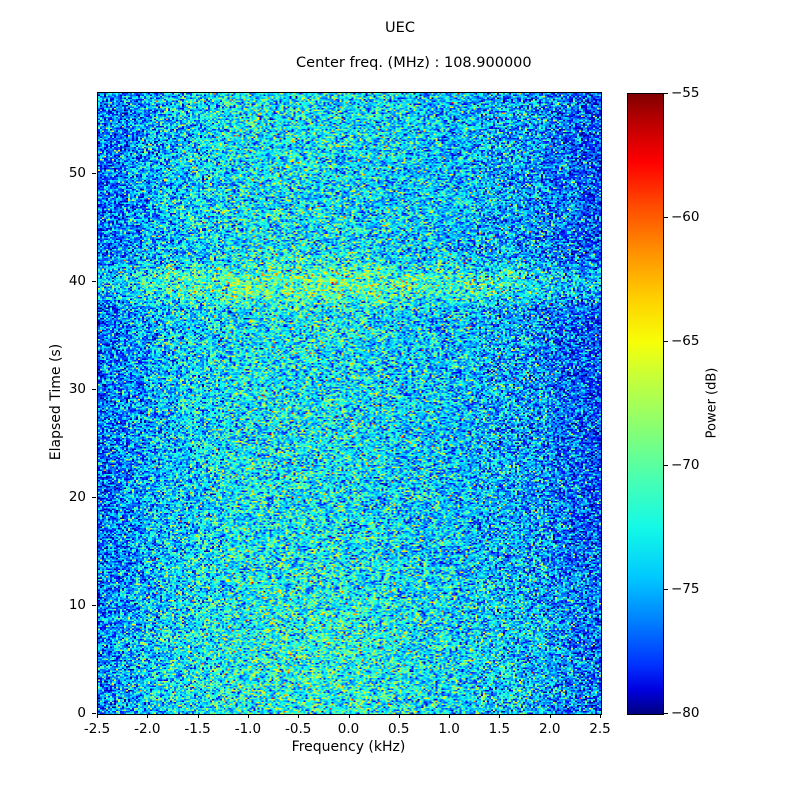  What do you see at coordinates (685, 465) in the screenshot?
I see `colorbar-tick-label: −70` at bounding box center [685, 465].